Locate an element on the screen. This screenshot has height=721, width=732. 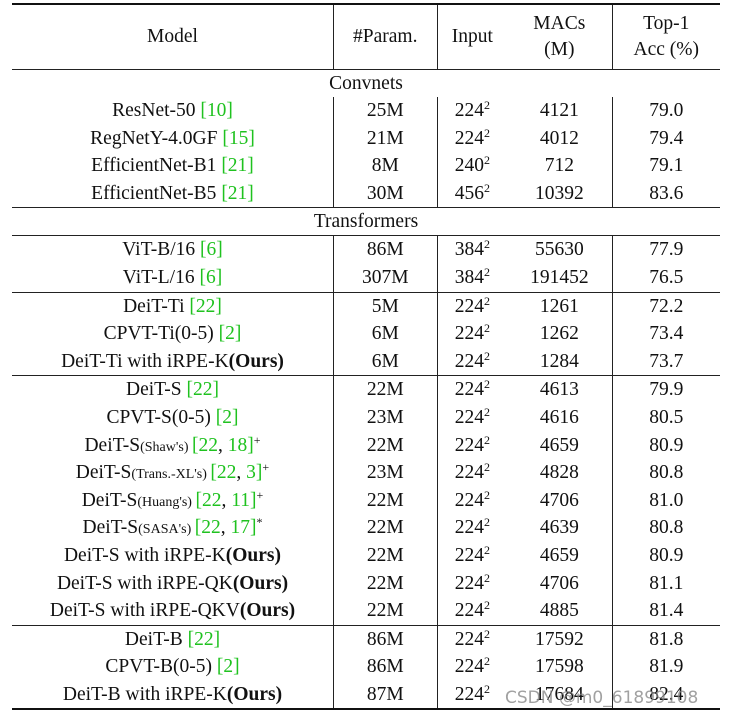
params-value: 30M is located at coordinates (385, 193).